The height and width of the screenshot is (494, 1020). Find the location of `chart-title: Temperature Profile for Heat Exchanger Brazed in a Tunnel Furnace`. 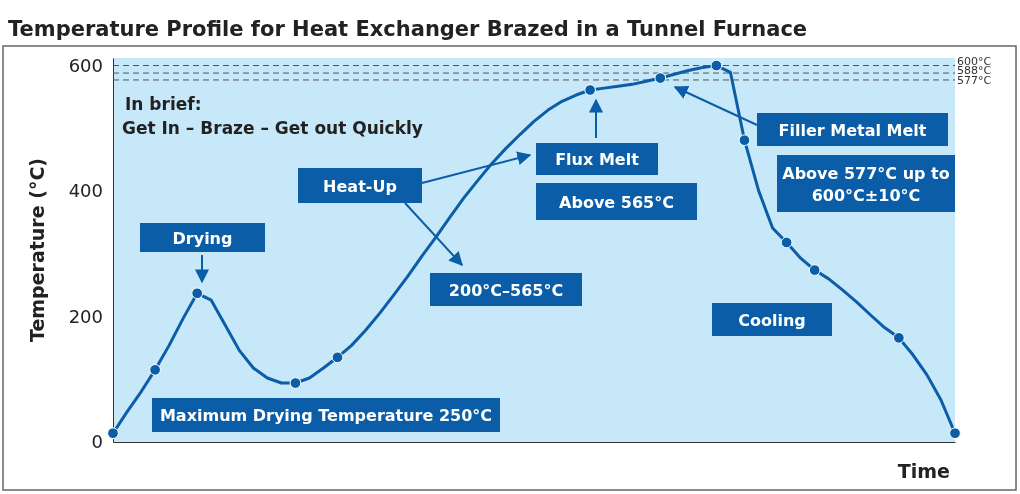

chart-title: Temperature Profile for Heat Exchanger Brazed in a Tunnel Furnace is located at coordinates (408, 29).